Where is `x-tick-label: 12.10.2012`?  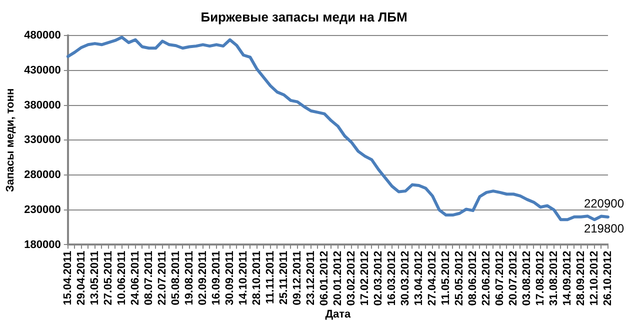 x-tick-label: 12.10.2012 is located at coordinates (594, 278).